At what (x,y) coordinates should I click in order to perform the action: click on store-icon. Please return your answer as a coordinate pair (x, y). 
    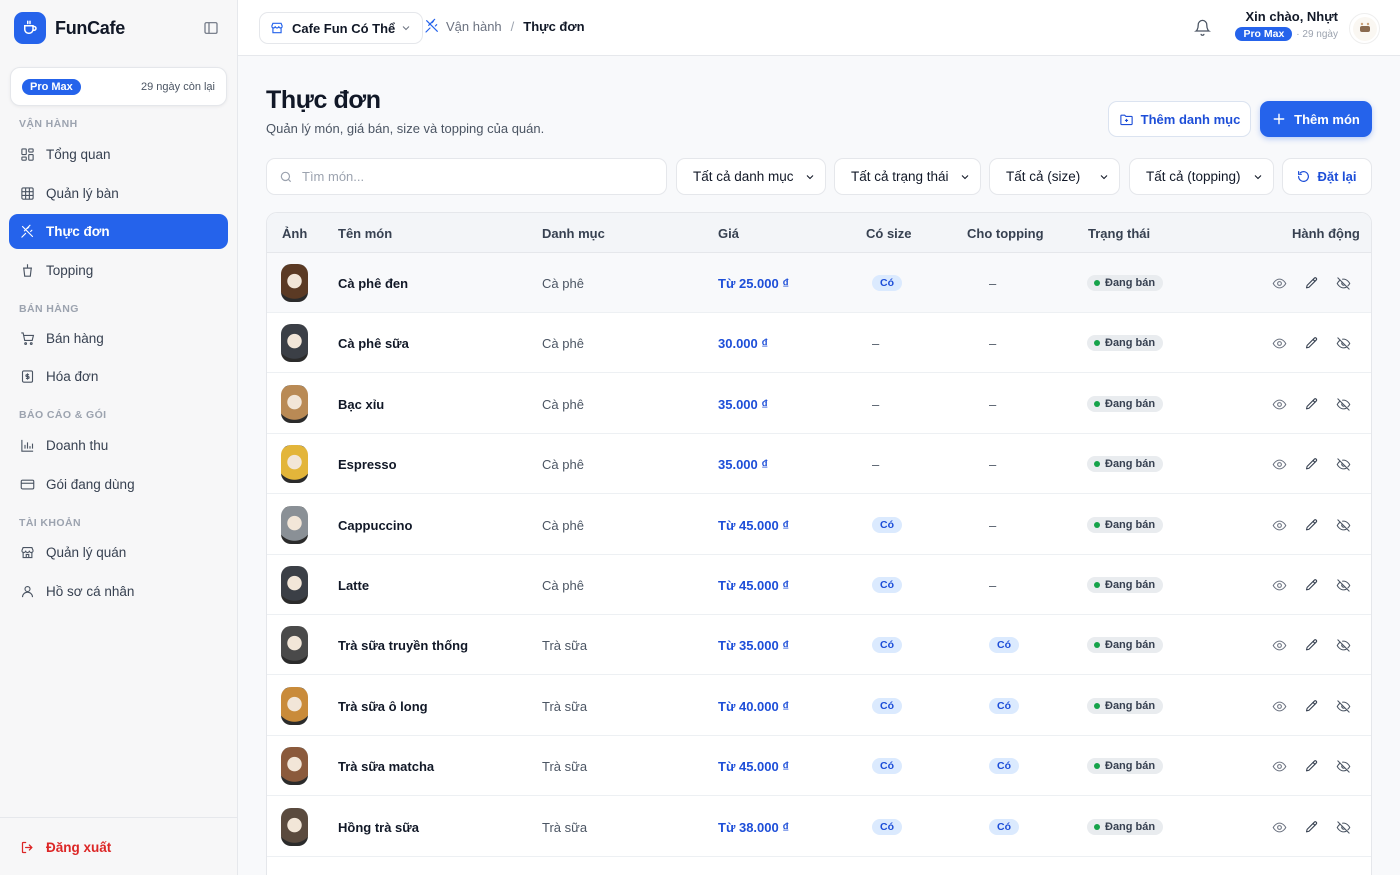
    Looking at the image, I should click on (277, 28).